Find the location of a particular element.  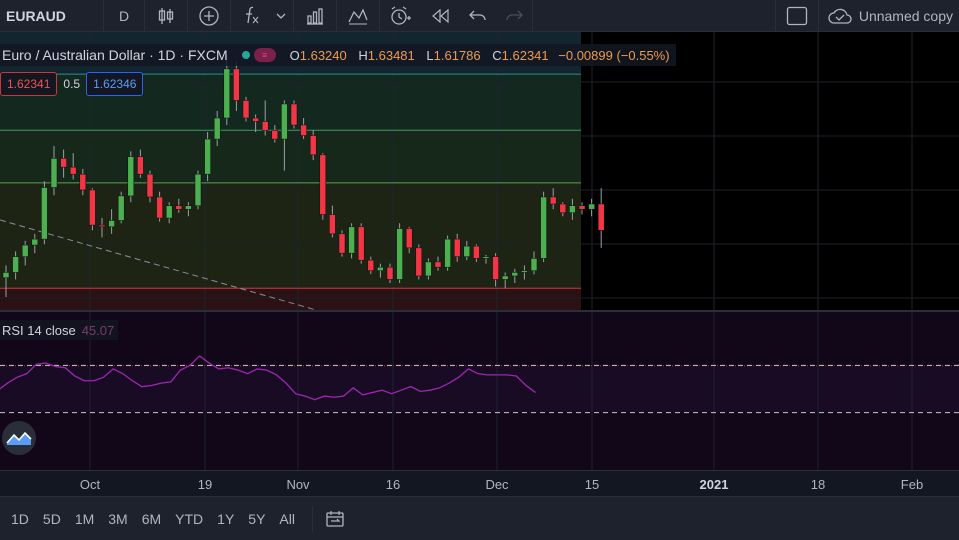

top-toolbar: EURAUD D Unnamed c is located at coordinates (479, 16).